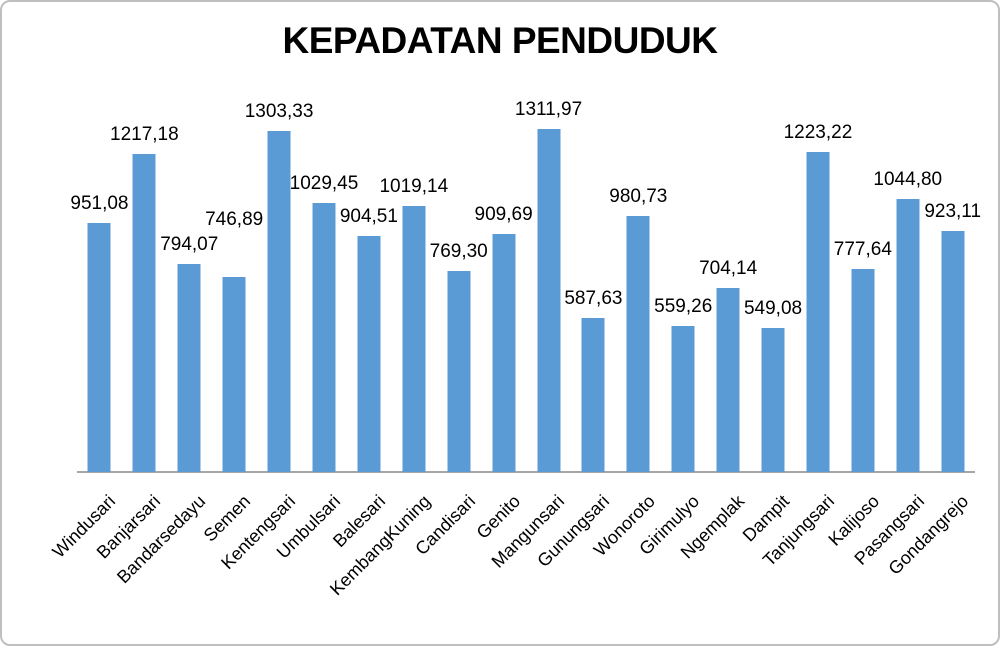 This screenshot has height=646, width=1000. Describe the element at coordinates (99, 203) in the screenshot. I see `value-label: 951,08` at that location.